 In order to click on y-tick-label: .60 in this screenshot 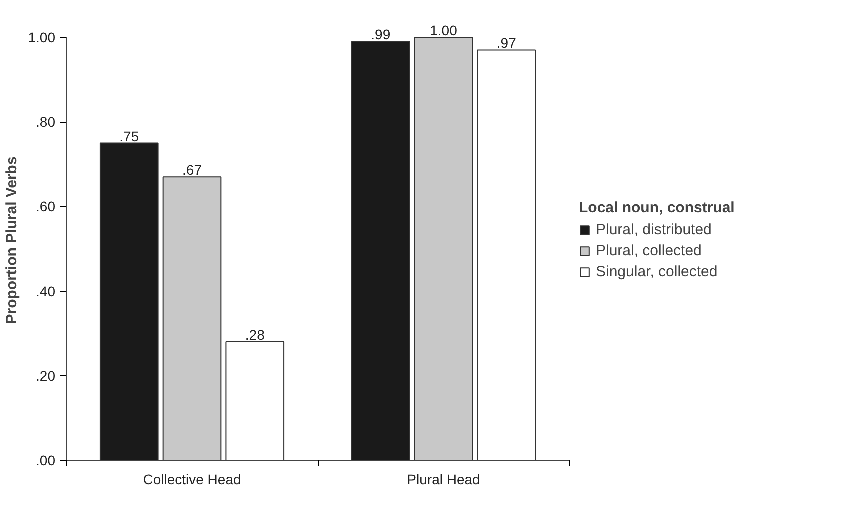, I will do `click(46, 206)`.